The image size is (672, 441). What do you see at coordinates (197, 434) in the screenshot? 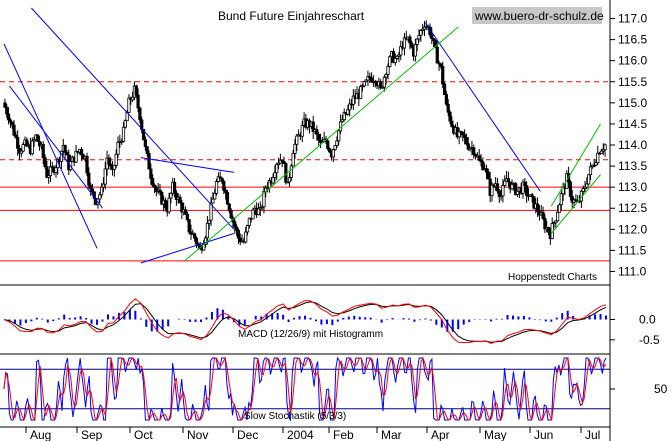
I see `x-tick-label: Nov` at bounding box center [197, 434].